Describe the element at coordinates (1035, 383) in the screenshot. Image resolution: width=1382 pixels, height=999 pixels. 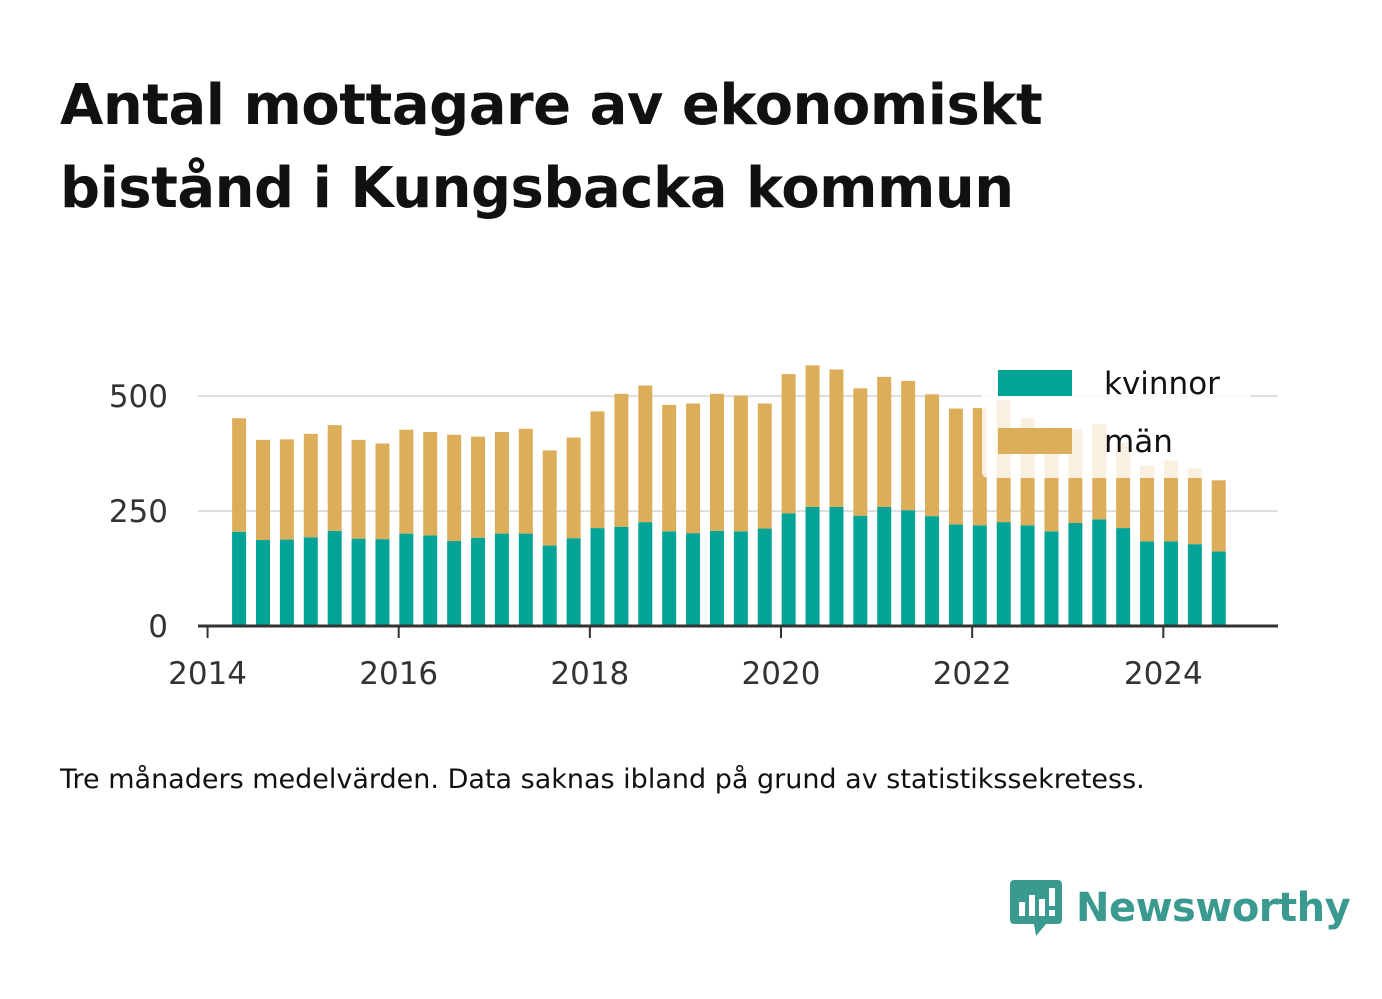
I see `legend-swatch-kvinnor` at that location.